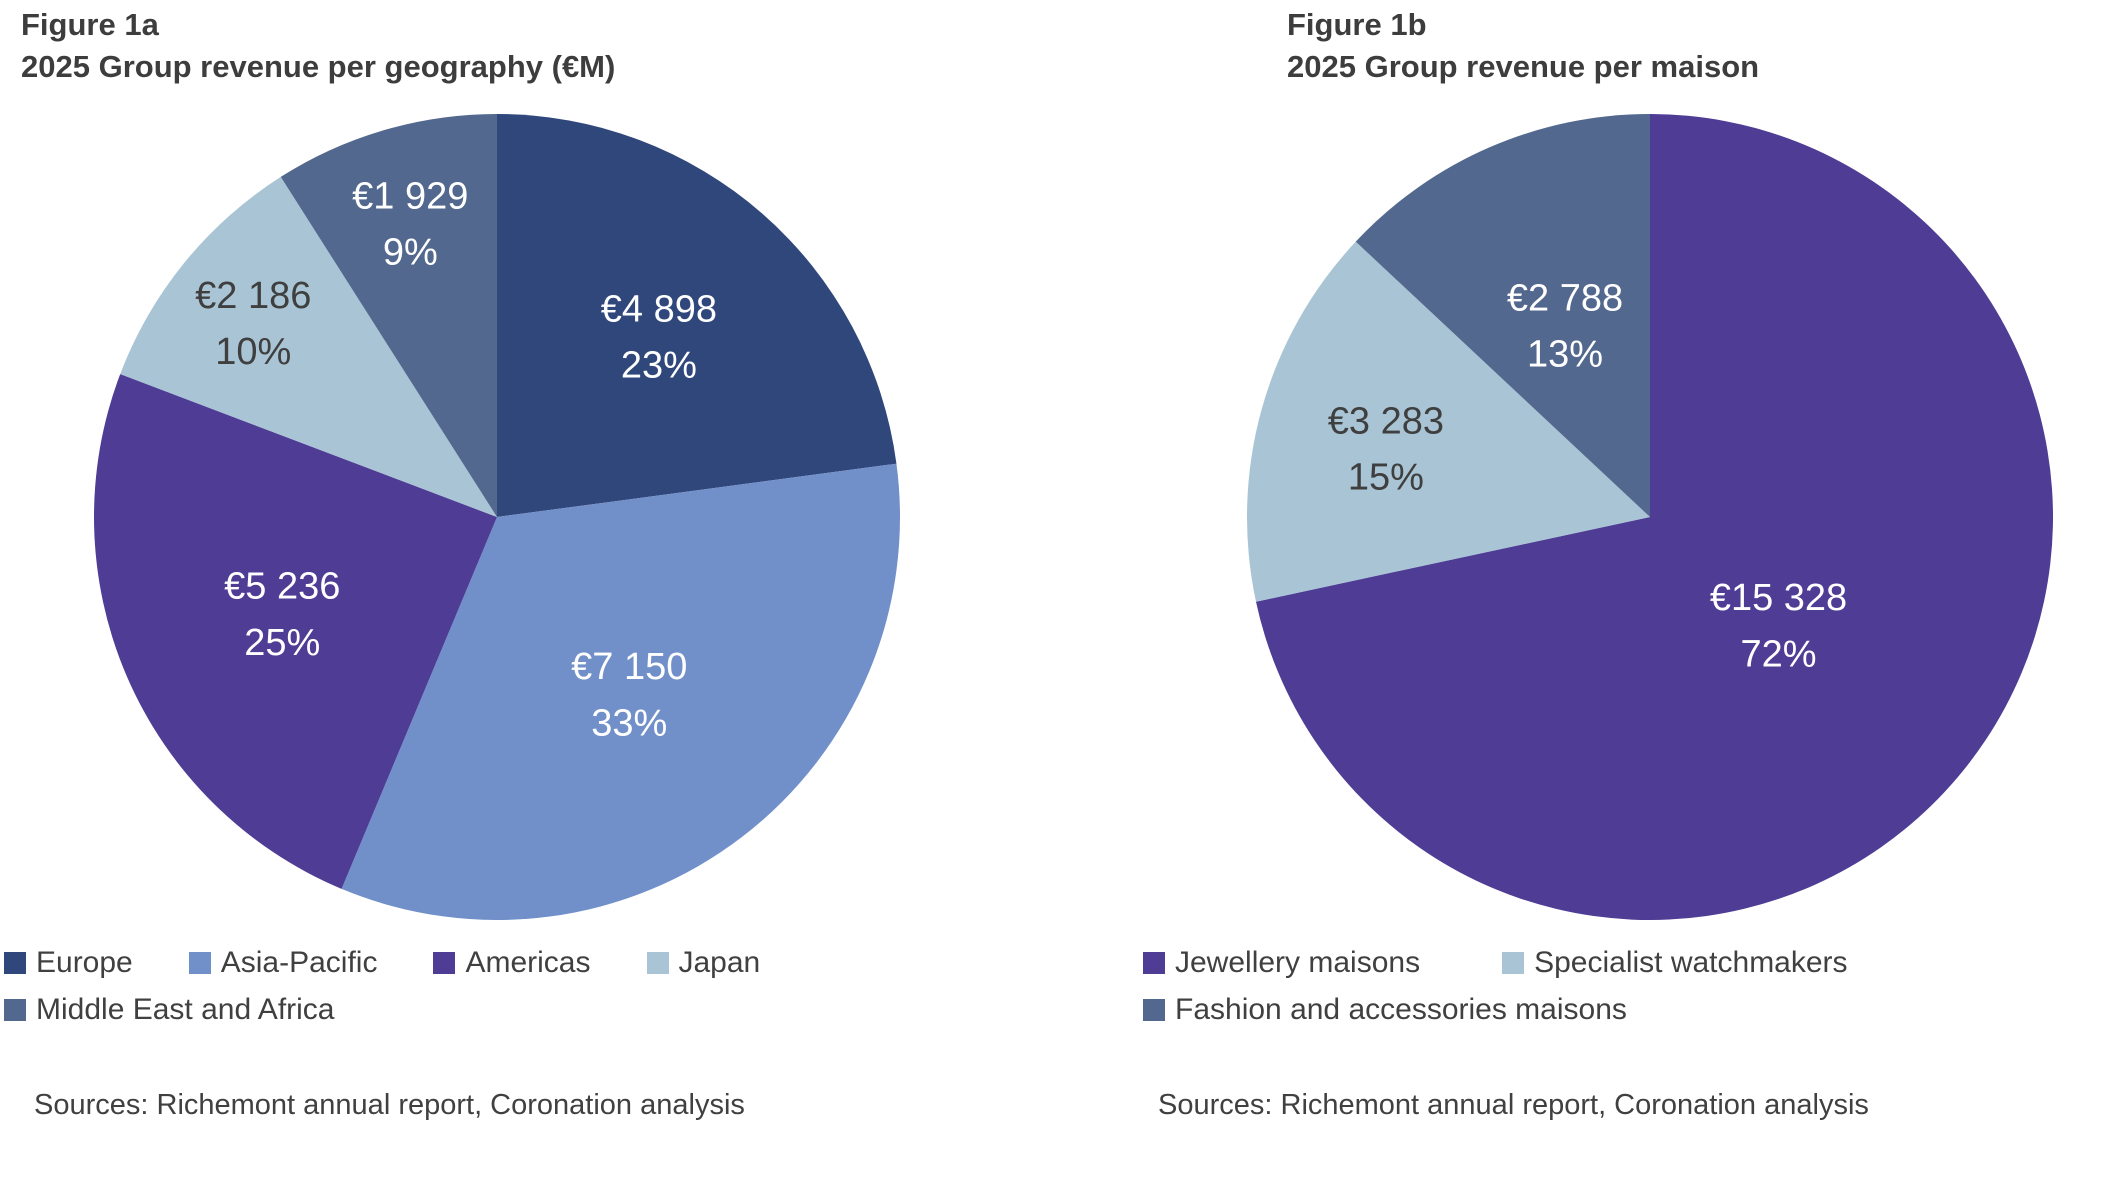 The width and height of the screenshot is (2110, 1199). I want to click on pie-slice-middle-east-and-africa, so click(388, 315).